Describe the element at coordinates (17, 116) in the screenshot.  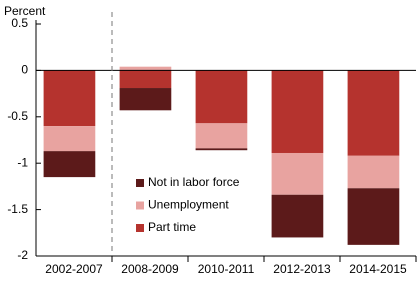
I see `y-tick-label: -0.5` at that location.